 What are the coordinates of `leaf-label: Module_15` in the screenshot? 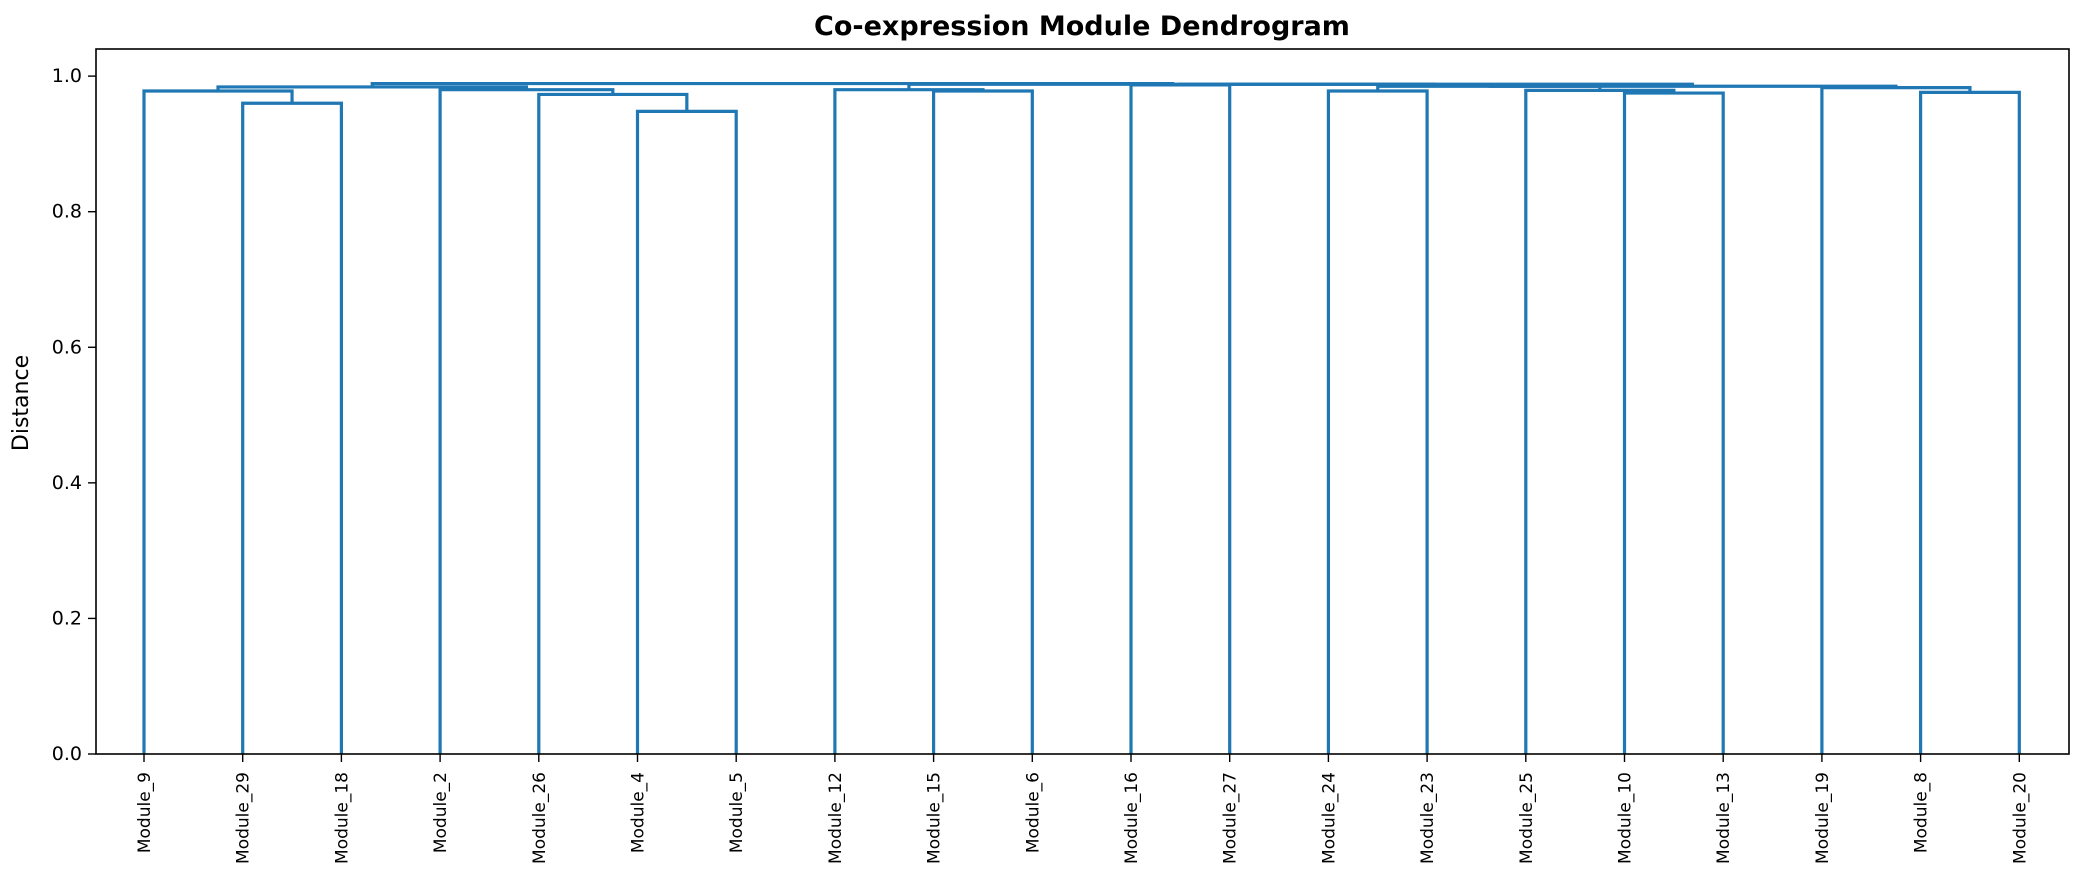 It's located at (935, 818).